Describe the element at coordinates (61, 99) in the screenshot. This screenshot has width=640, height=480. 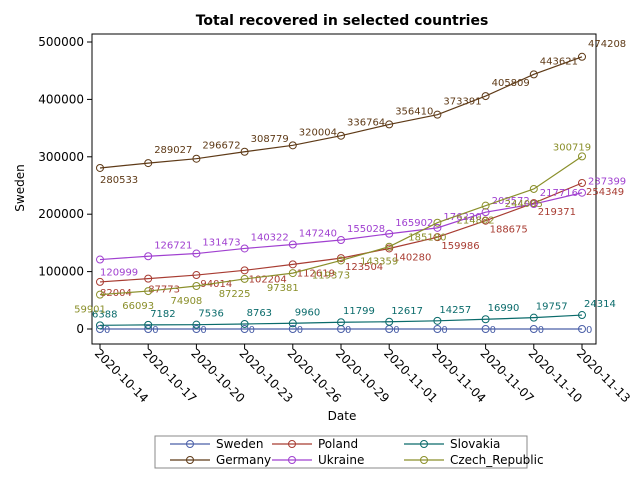
I see `y-tick-label: 400000` at that location.